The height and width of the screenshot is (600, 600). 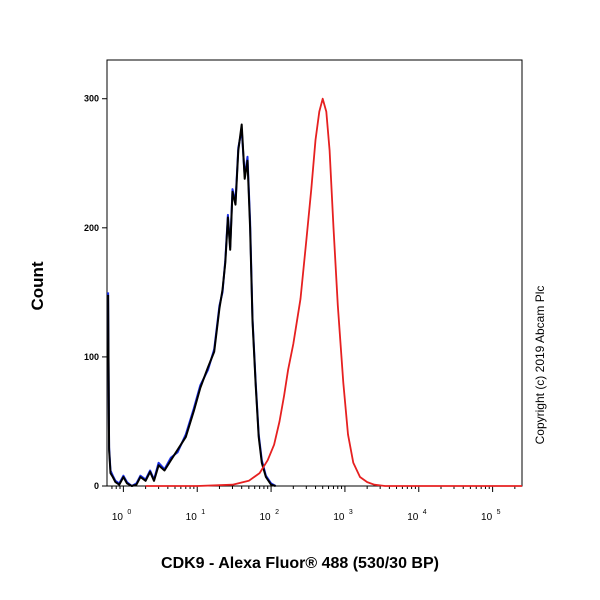 What do you see at coordinates (203, 512) in the screenshot?
I see `x-tick-exponent: 1` at bounding box center [203, 512].